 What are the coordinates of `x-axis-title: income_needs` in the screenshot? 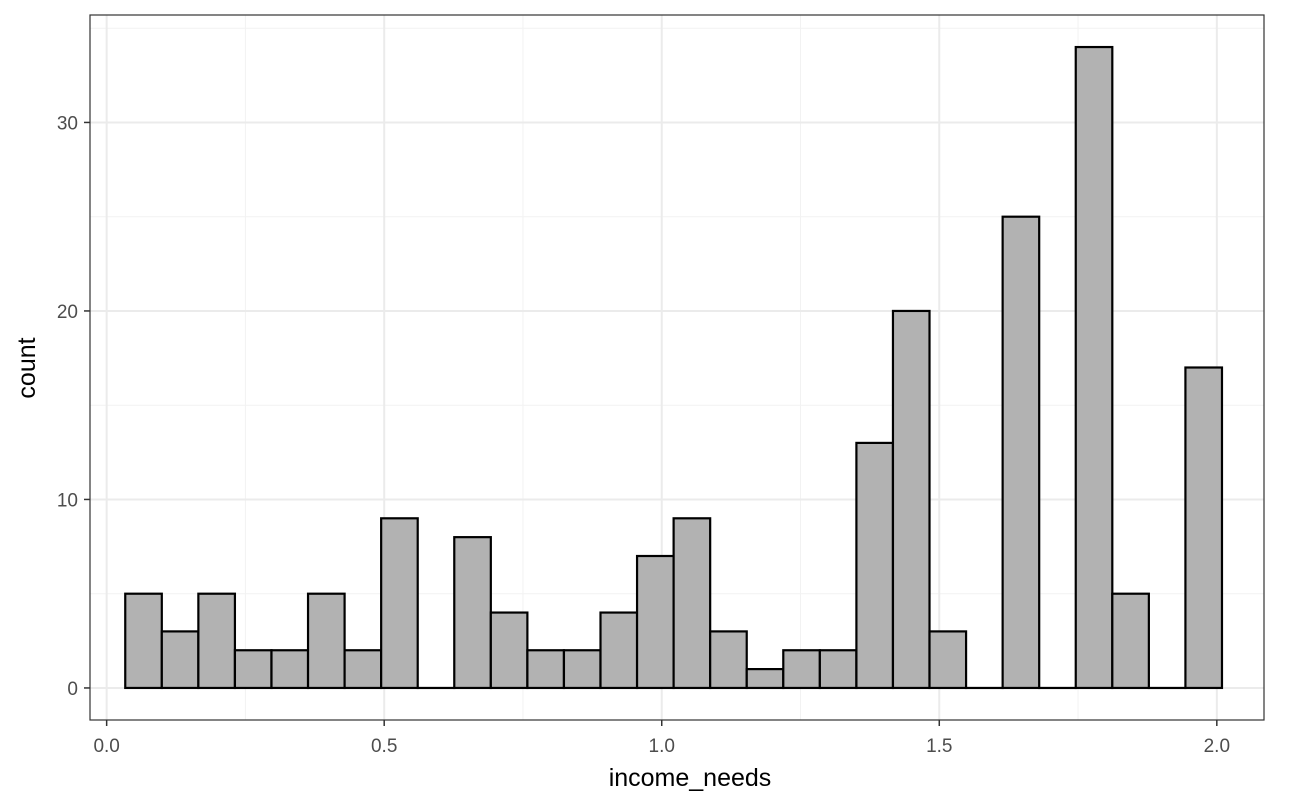 It's located at (690, 778).